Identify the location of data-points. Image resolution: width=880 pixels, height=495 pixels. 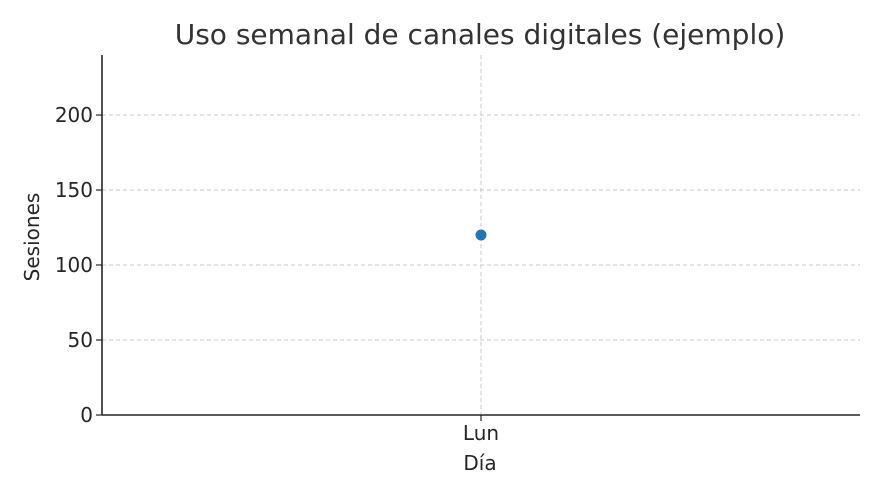
(481, 235).